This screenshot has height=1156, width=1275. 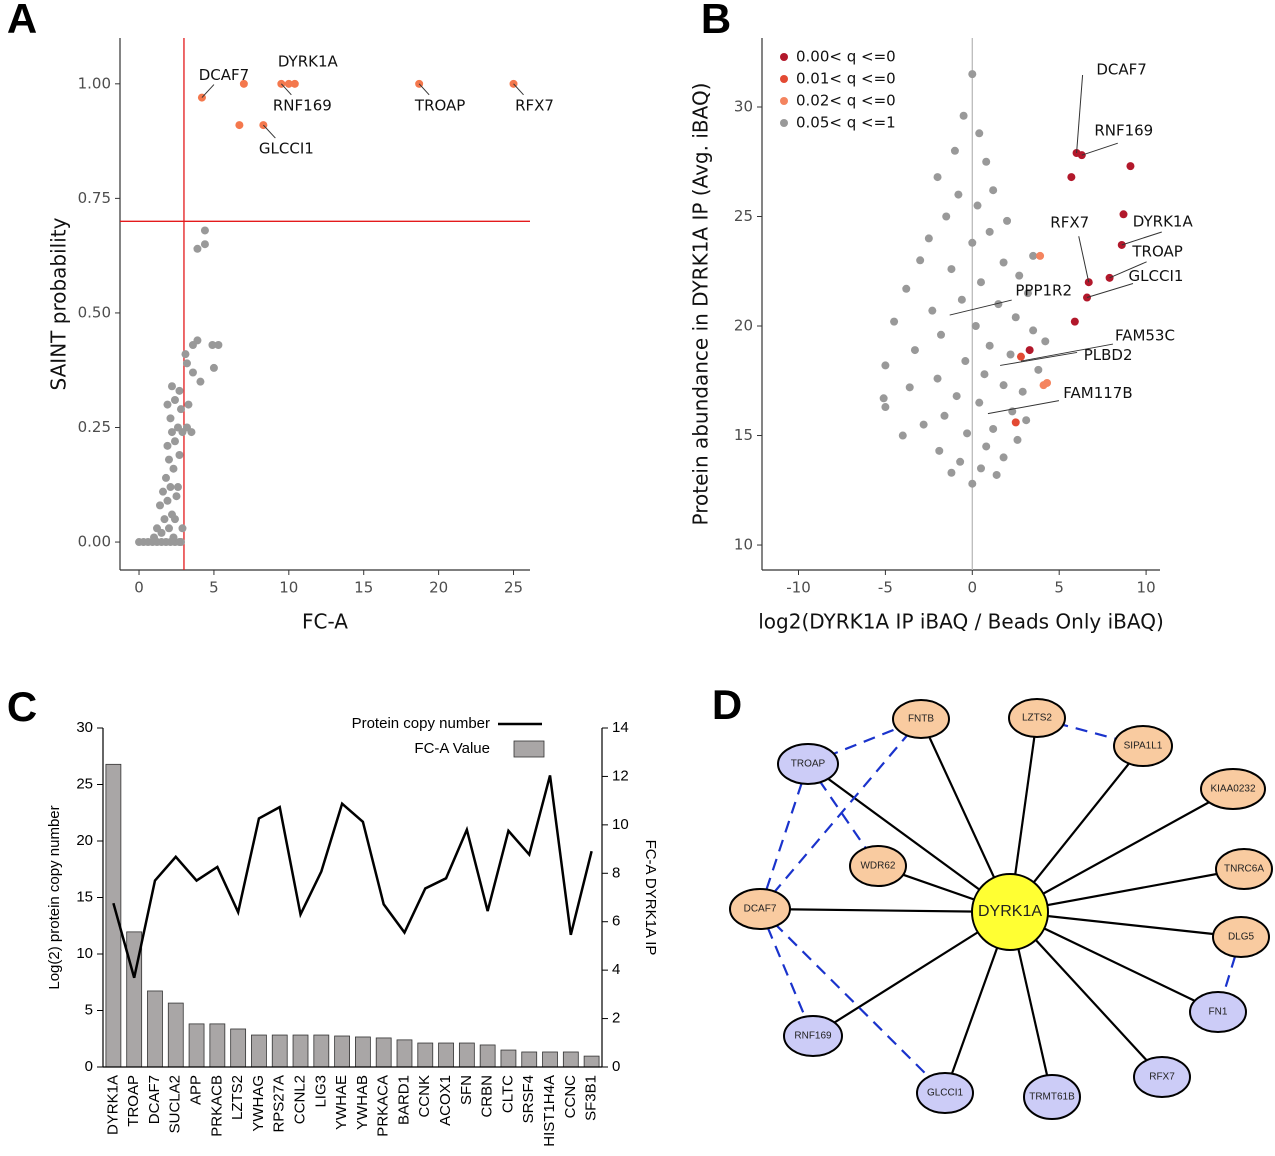 What do you see at coordinates (89, 1066) in the screenshot?
I see `y-tick-label: 0` at bounding box center [89, 1066].